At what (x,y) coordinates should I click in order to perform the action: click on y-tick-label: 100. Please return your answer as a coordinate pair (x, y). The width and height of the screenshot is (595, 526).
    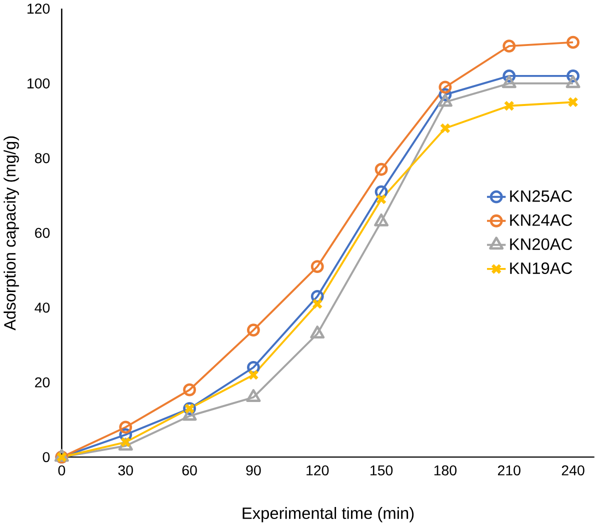
    Looking at the image, I should click on (39, 83).